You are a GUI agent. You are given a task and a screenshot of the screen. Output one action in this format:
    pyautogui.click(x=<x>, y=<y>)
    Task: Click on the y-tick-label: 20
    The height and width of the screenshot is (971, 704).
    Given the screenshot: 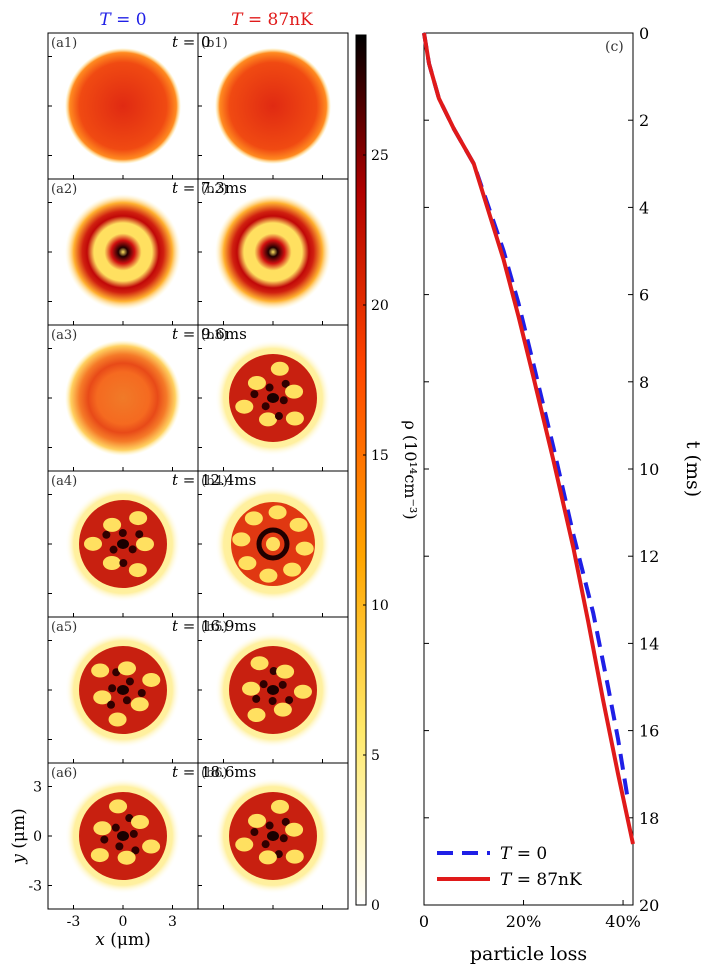 What is the action you would take?
    pyautogui.click(x=649, y=905)
    